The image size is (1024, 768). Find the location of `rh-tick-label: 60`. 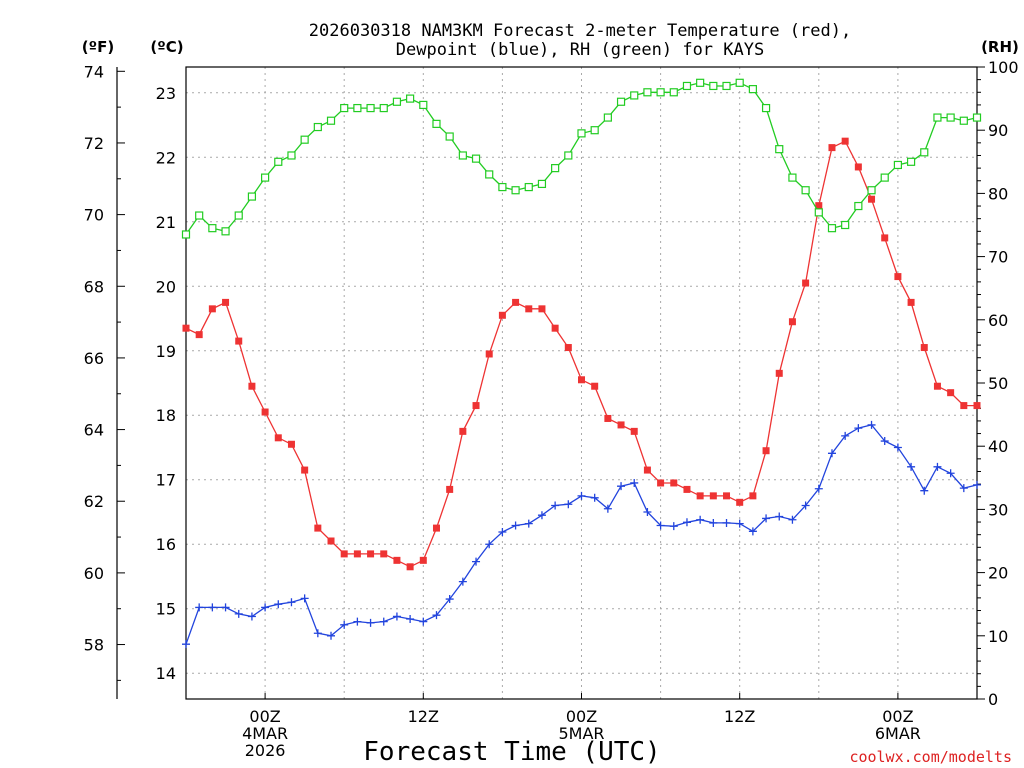

rh-tick-label: 60 is located at coordinates (998, 320).